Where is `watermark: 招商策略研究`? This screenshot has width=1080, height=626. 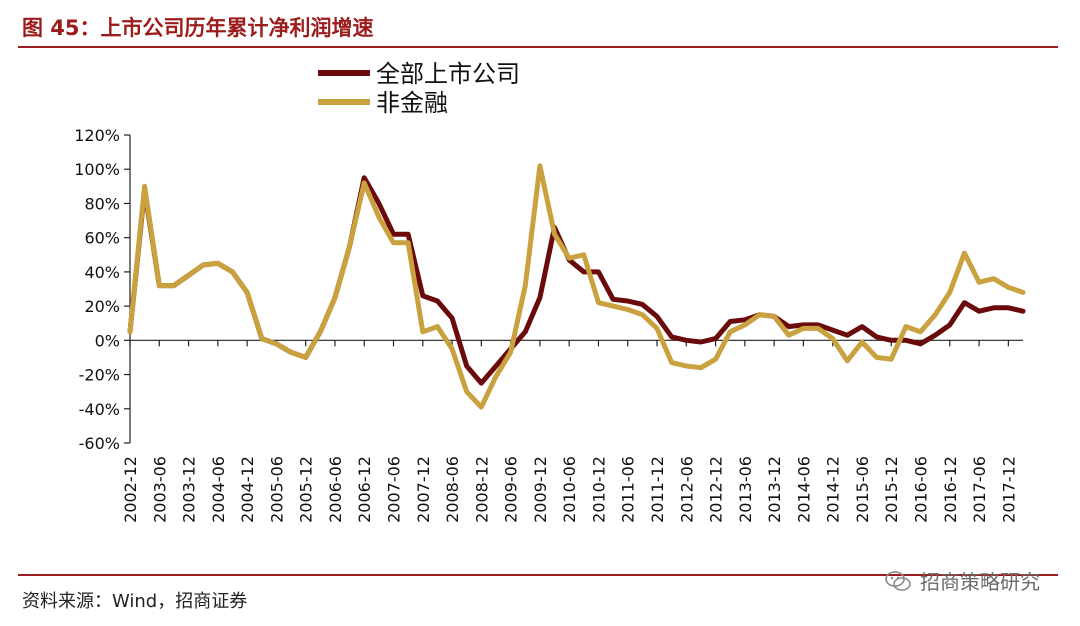
watermark: 招商策略研究 is located at coordinates (962, 580).